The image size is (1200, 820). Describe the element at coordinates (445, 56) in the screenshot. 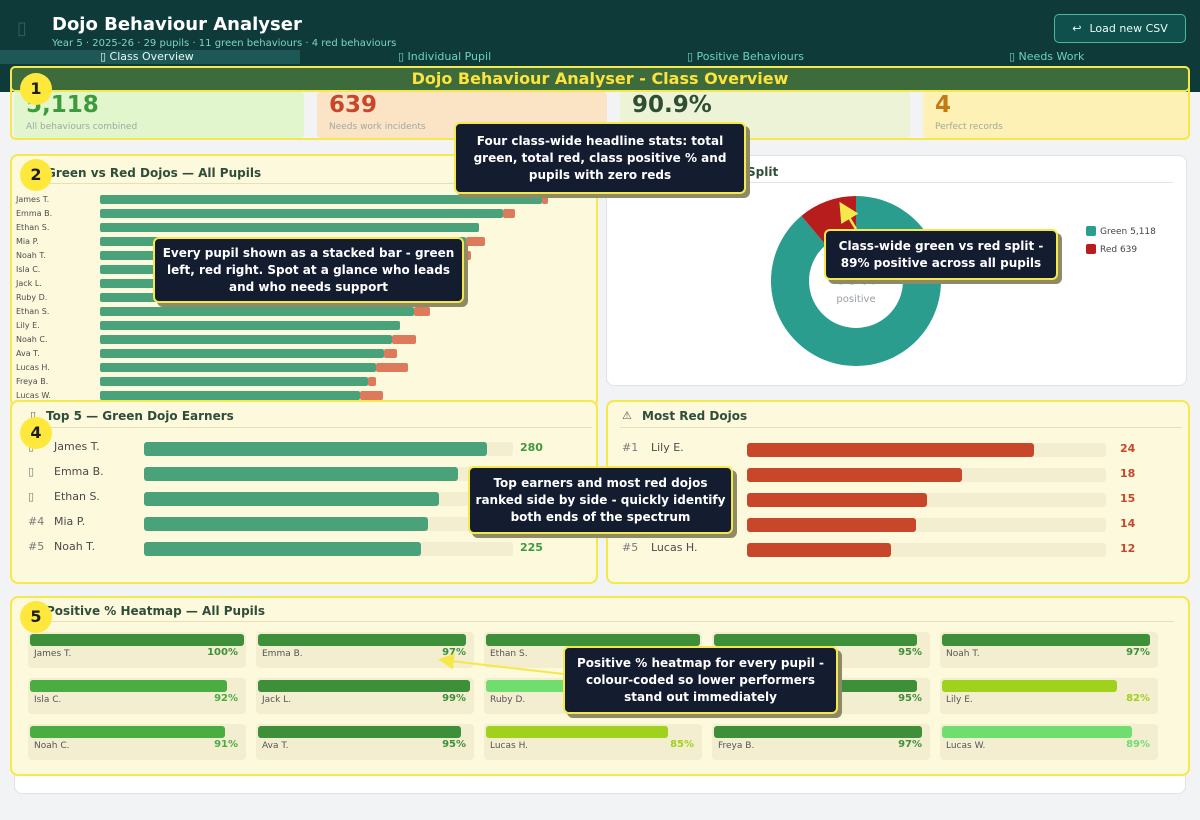

I see `tab-individual-pupil: ▯ Individual Pupil` at that location.